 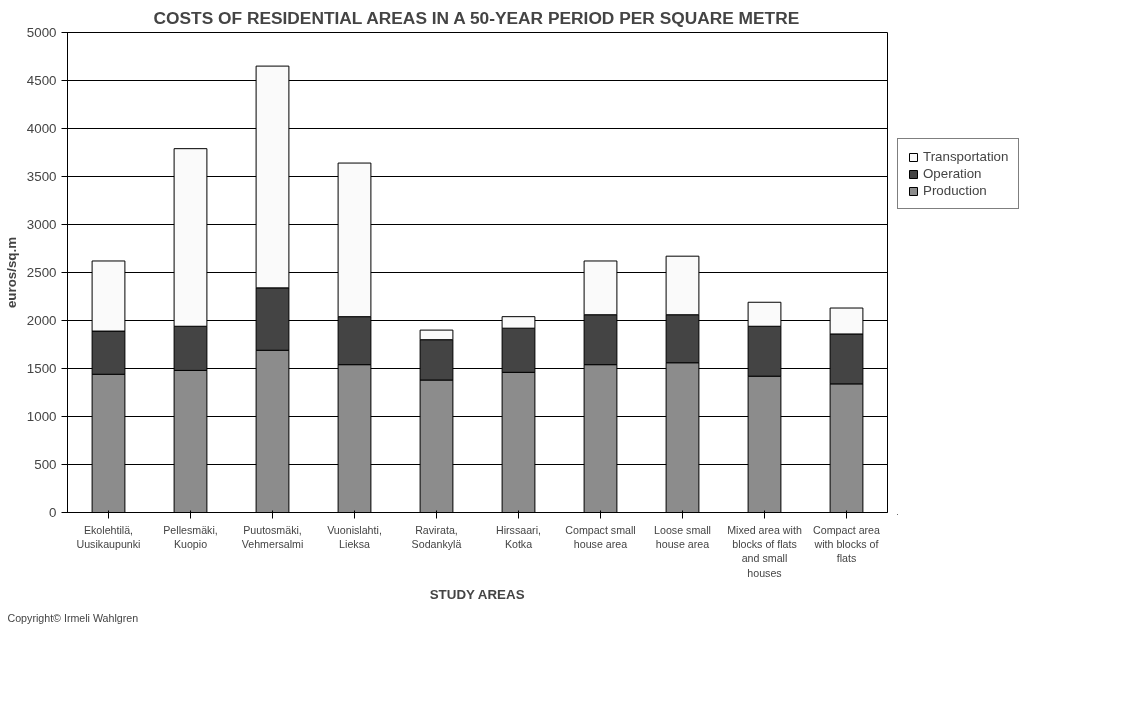 What do you see at coordinates (41, 128) in the screenshot?
I see `y-tick-label: 4000` at bounding box center [41, 128].